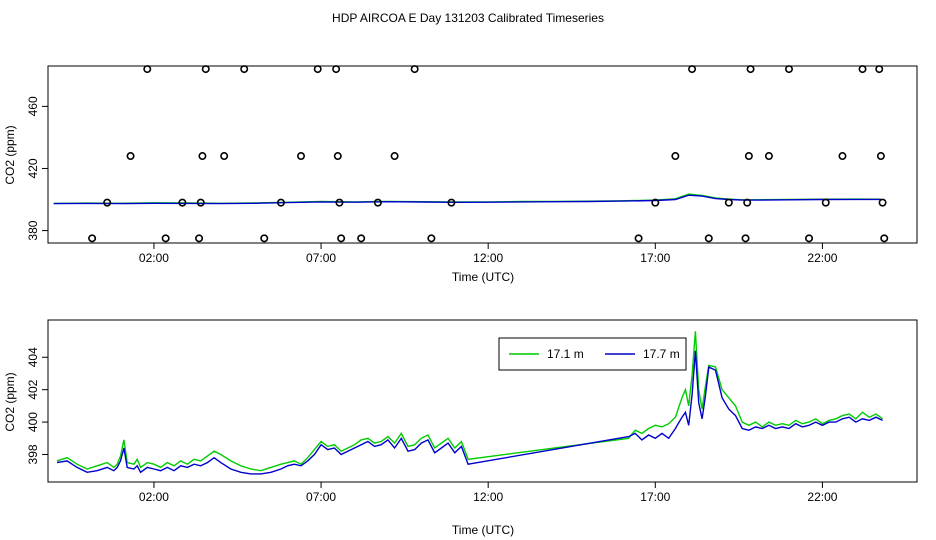 Image resolution: width=936 pixels, height=540 pixels. I want to click on legend-label: 17.7 m, so click(661, 354).